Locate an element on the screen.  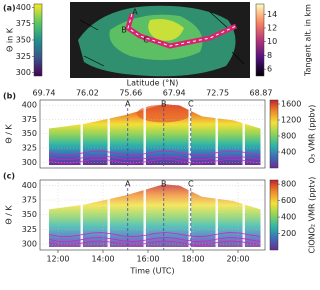
x2-tick-label: 67.94 is located at coordinates (174, 93).